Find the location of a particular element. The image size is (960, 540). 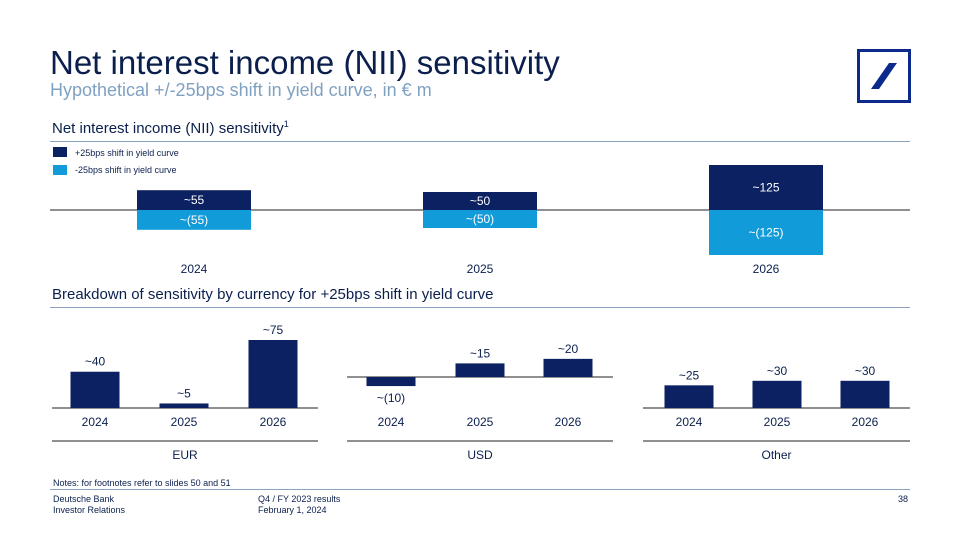

nii-bar-minus-2026 is located at coordinates (766, 232).